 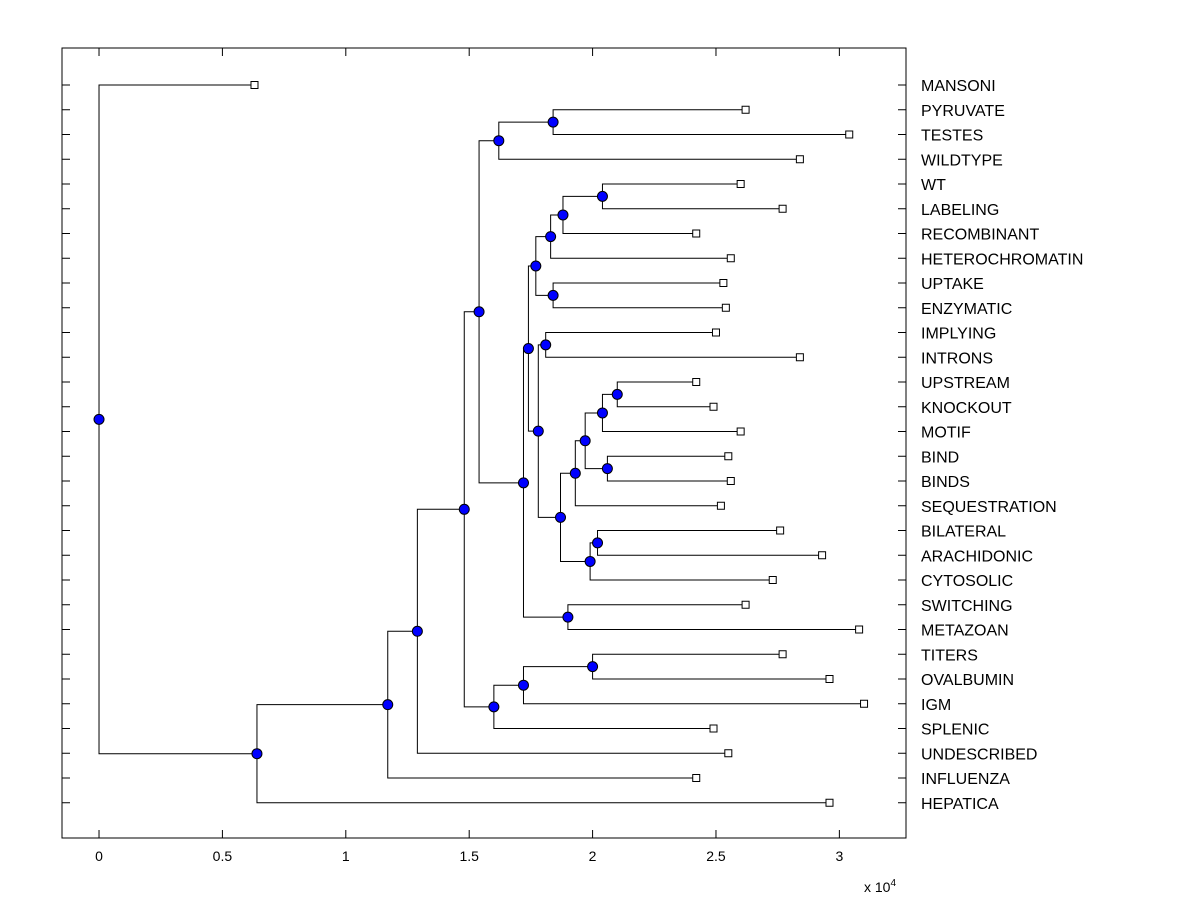 What do you see at coordinates (716, 856) in the screenshot?
I see `x-tick-label: 2.5` at bounding box center [716, 856].